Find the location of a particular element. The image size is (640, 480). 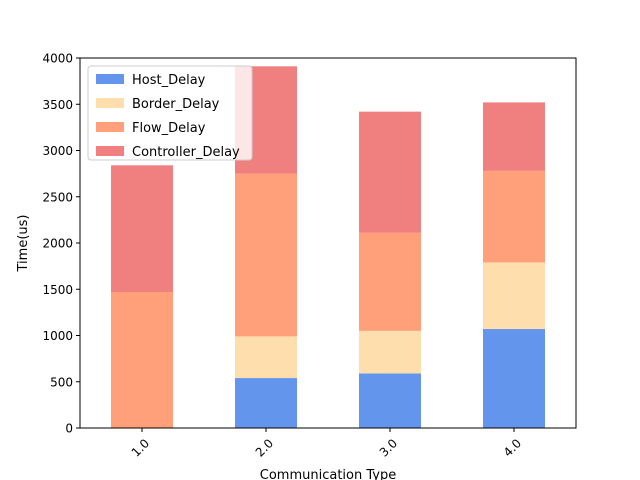

y-tick-label: 2000 is located at coordinates (57, 244).